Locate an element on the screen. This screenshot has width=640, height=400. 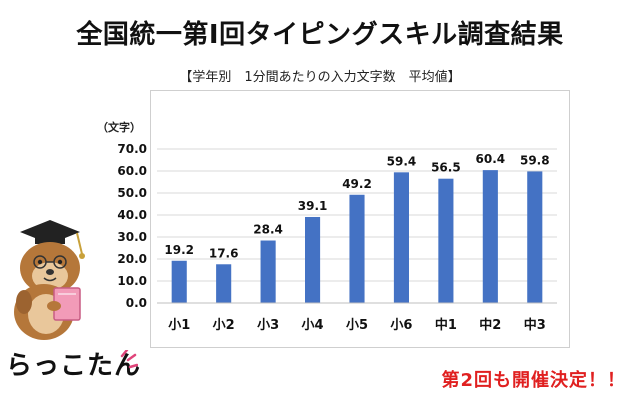
y-tick-label: 0.0 is located at coordinates (136, 303).